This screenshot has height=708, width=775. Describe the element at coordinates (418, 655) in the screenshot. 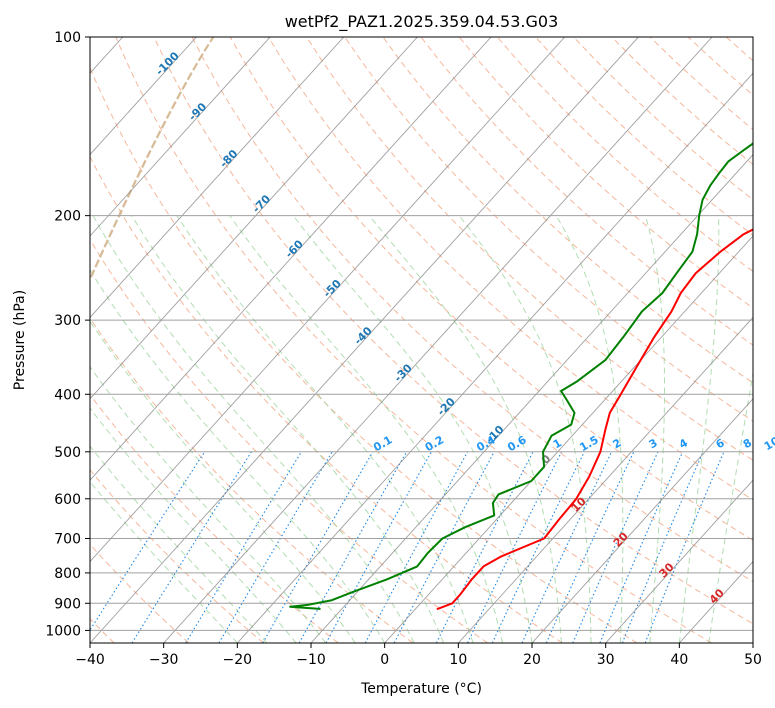

I see `x-tick-labels: −40 −30 −20 −10 0 10 20 30 40 50` at that location.